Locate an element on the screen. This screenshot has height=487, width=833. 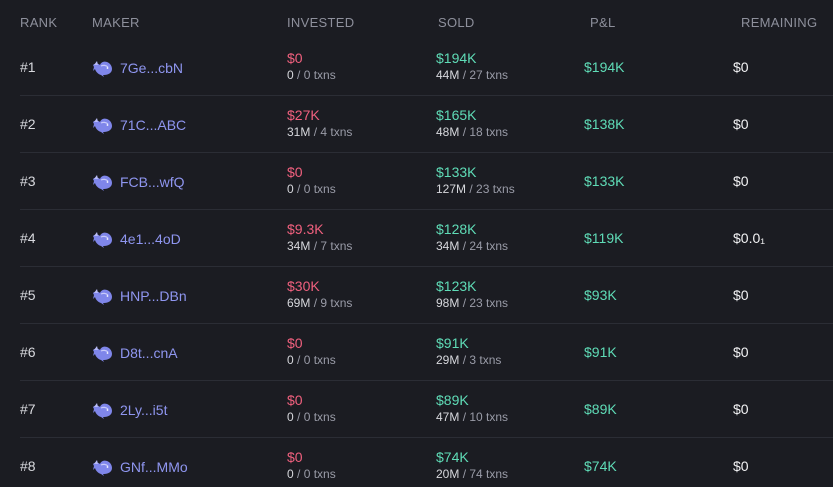
pnl-value: $89K is located at coordinates (600, 409).